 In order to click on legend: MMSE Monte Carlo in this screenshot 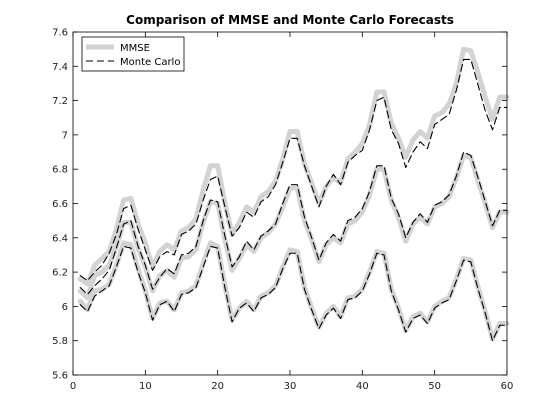, I will do `click(133, 54)`.